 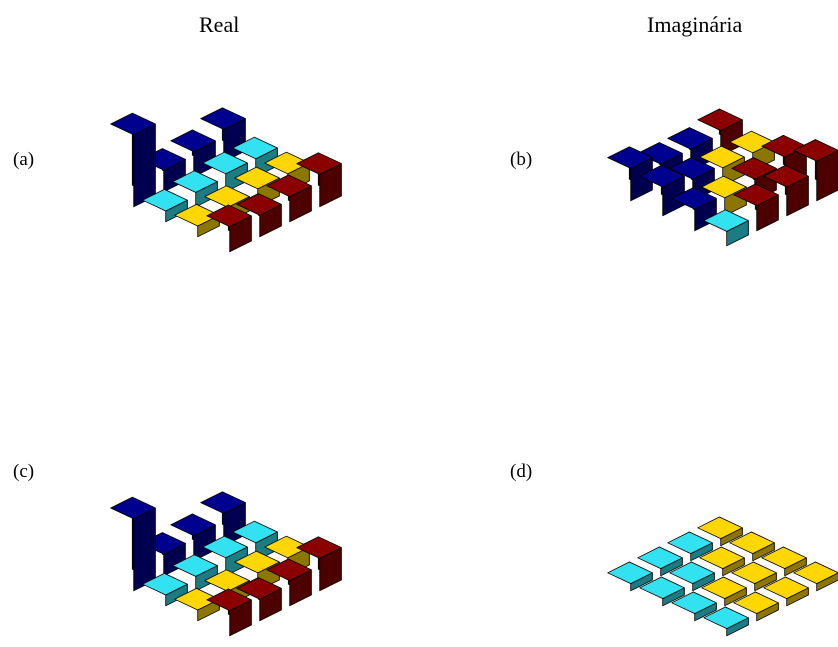 What do you see at coordinates (226, 564) in the screenshot?
I see `panel-c-bars` at bounding box center [226, 564].